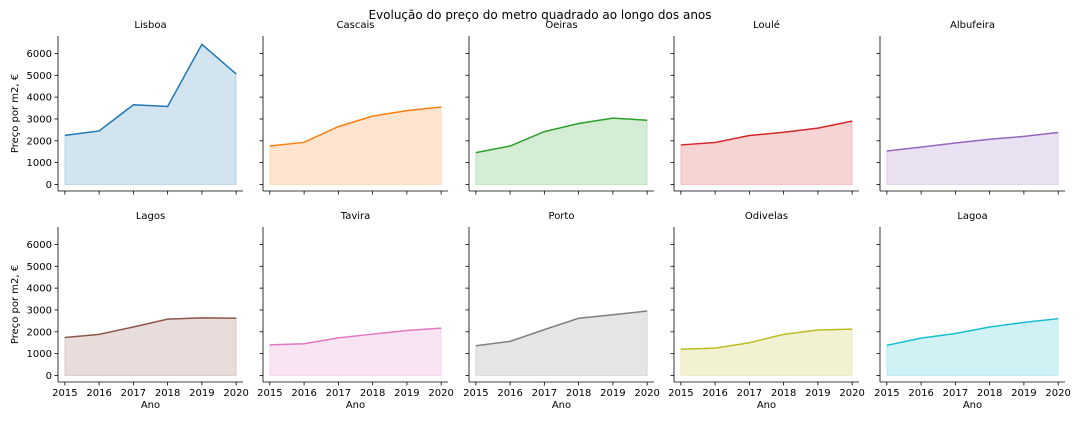  I want to click on panel-6: Tavira 2015 2016 2017 2018 2019 2020 Ano, so click(355, 311).